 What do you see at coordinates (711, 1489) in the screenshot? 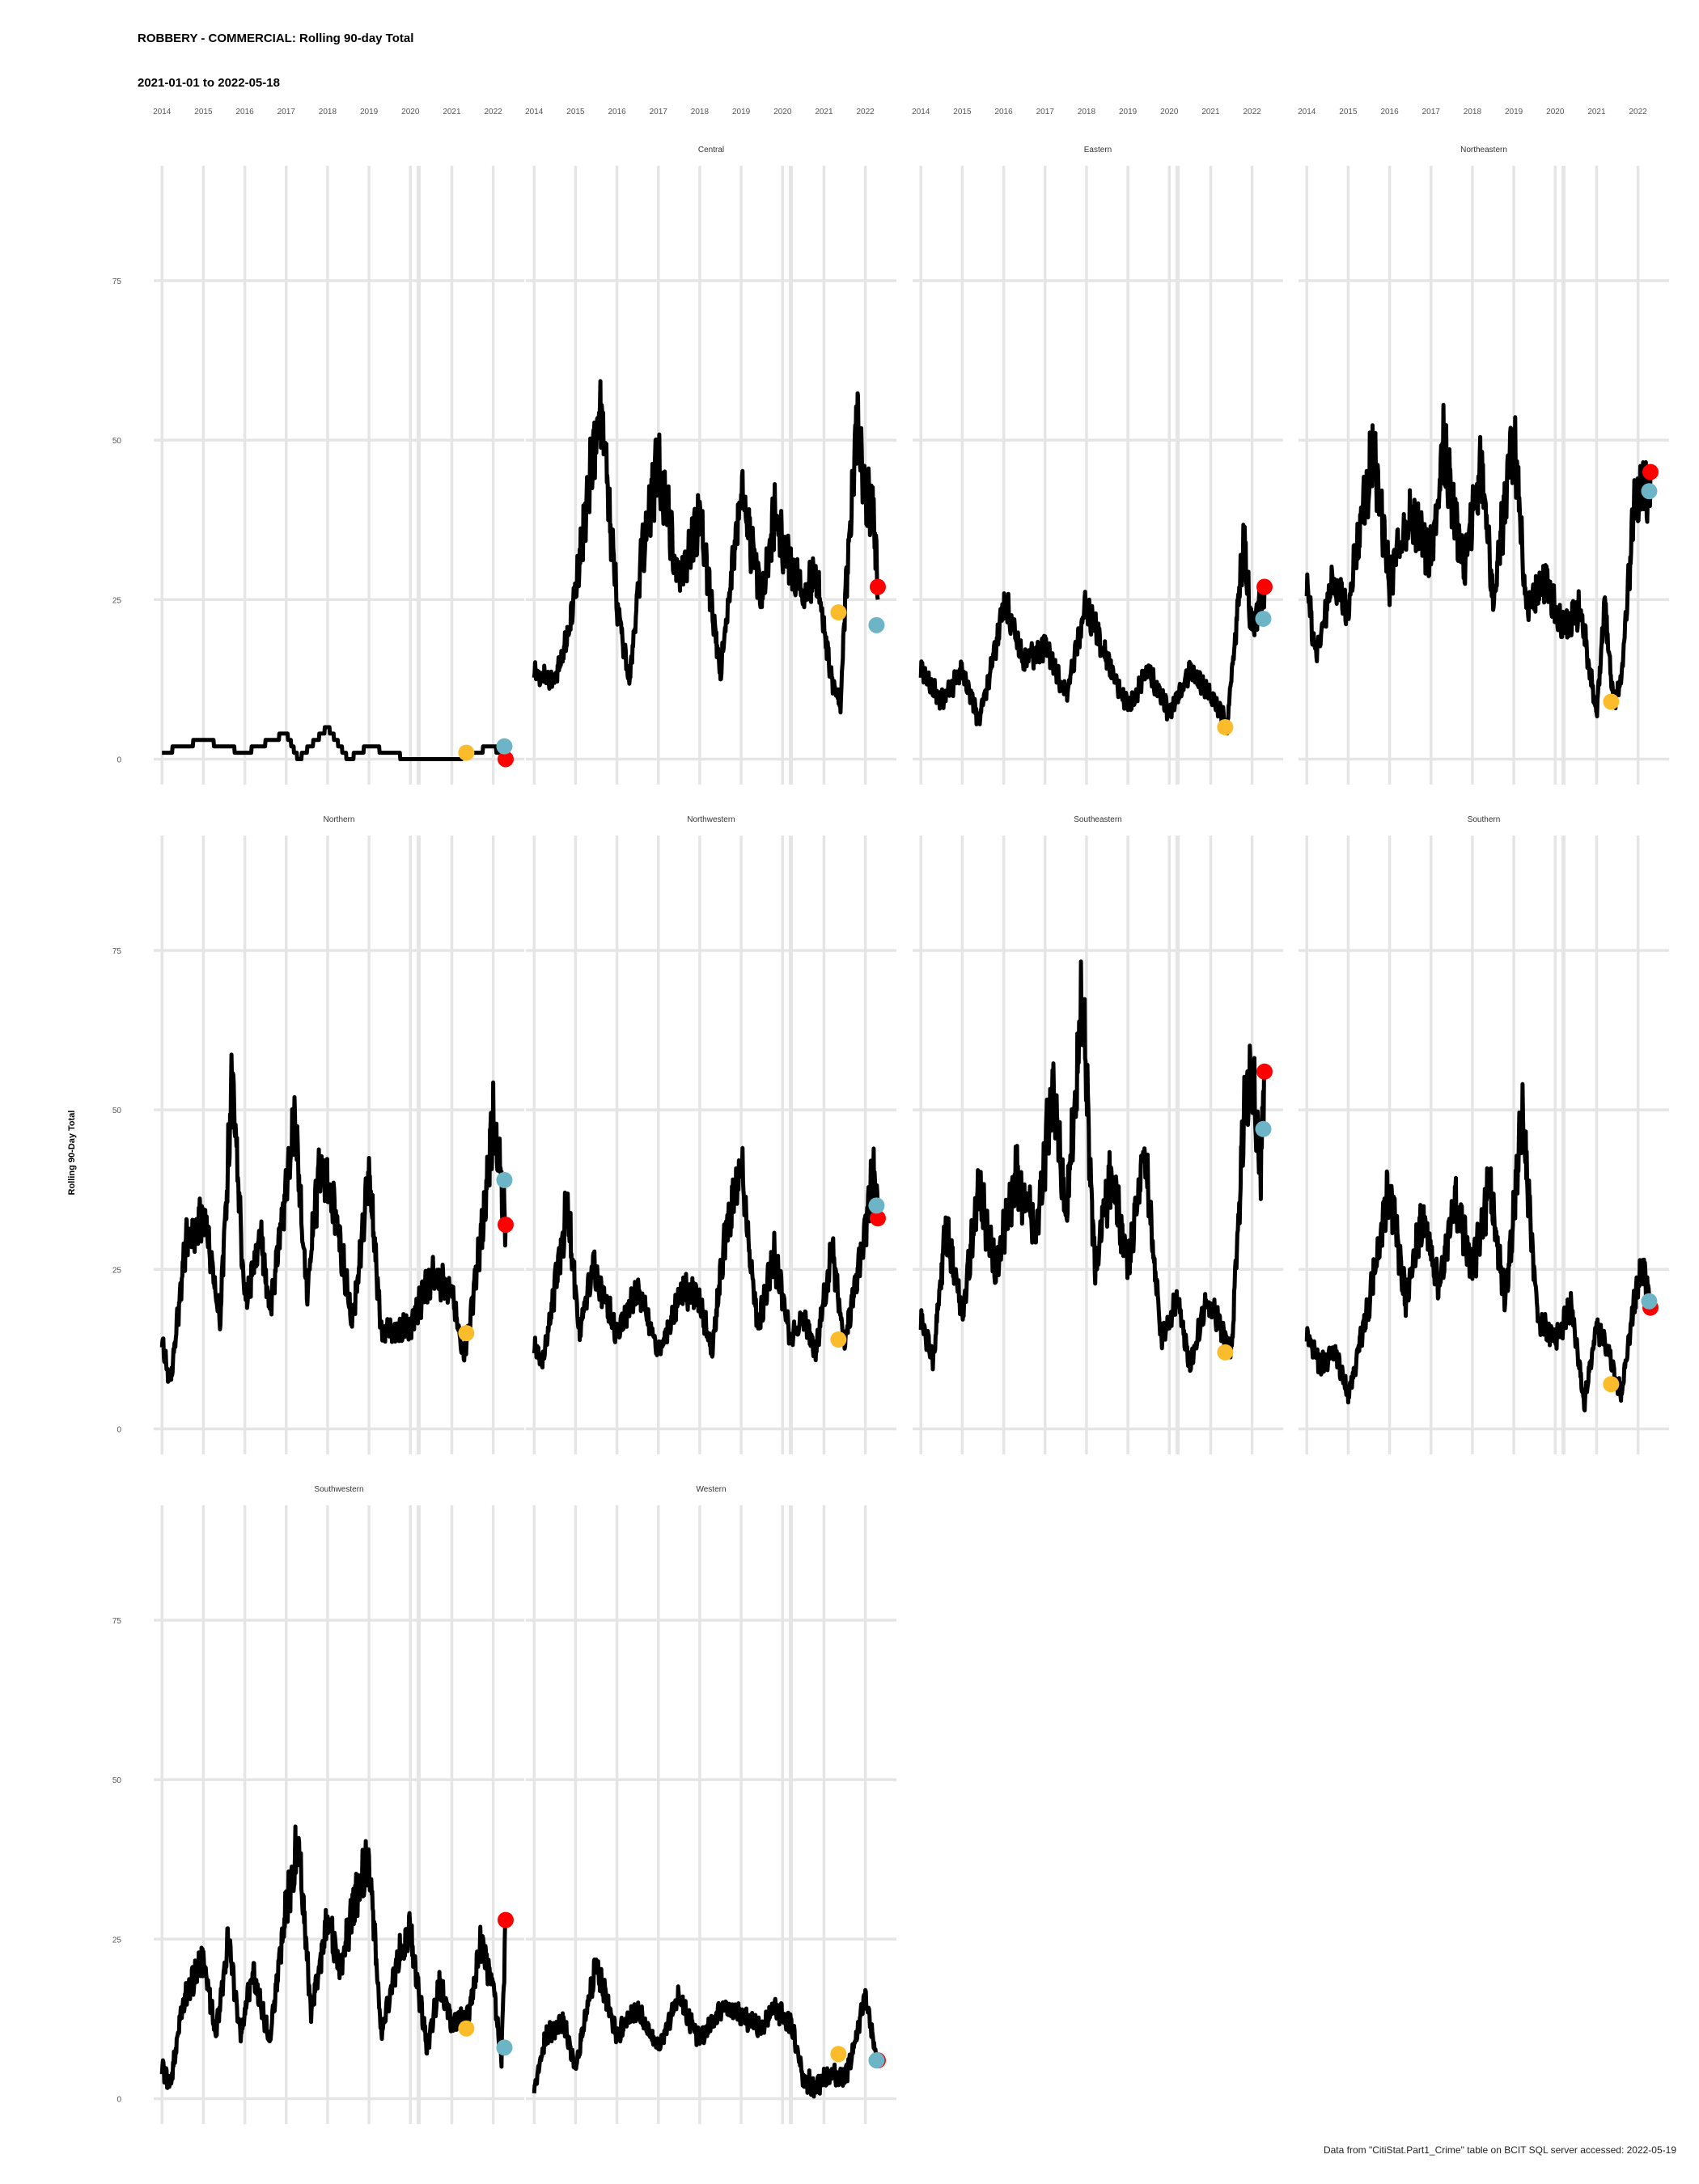
I see `panel-strip-label: Western` at bounding box center [711, 1489].